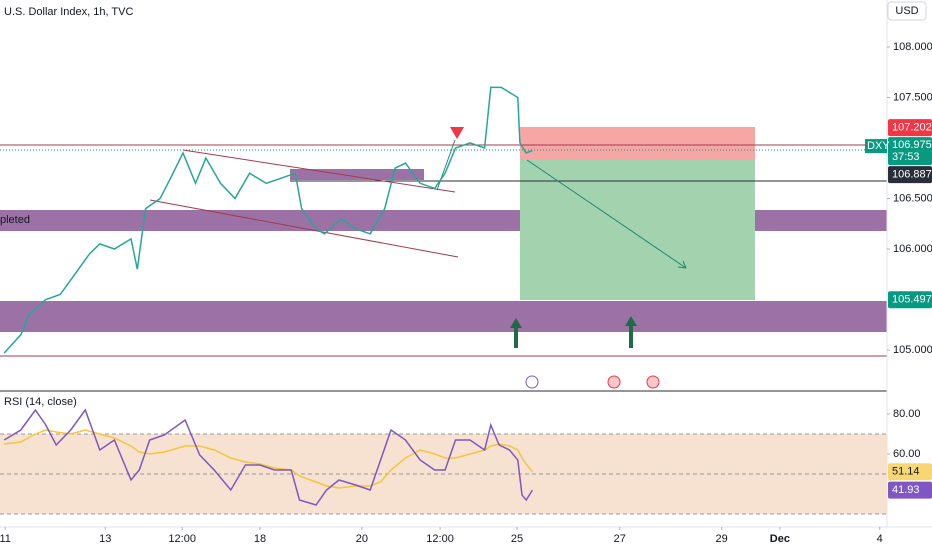  What do you see at coordinates (780, 539) in the screenshot?
I see `x-tick-label: Dec` at bounding box center [780, 539].